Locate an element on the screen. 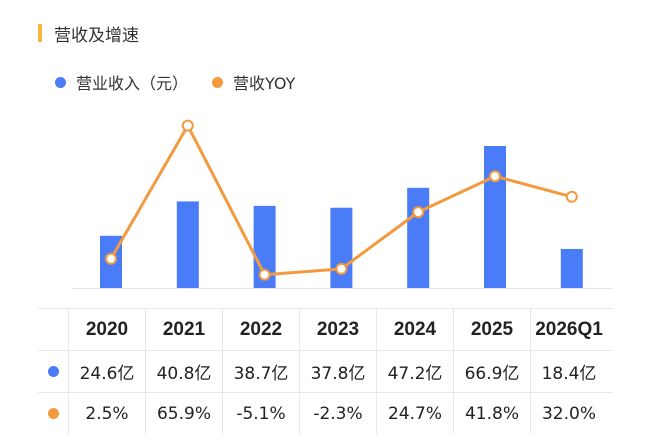 The height and width of the screenshot is (446, 650). table-header-cell: 2020 is located at coordinates (107, 329).